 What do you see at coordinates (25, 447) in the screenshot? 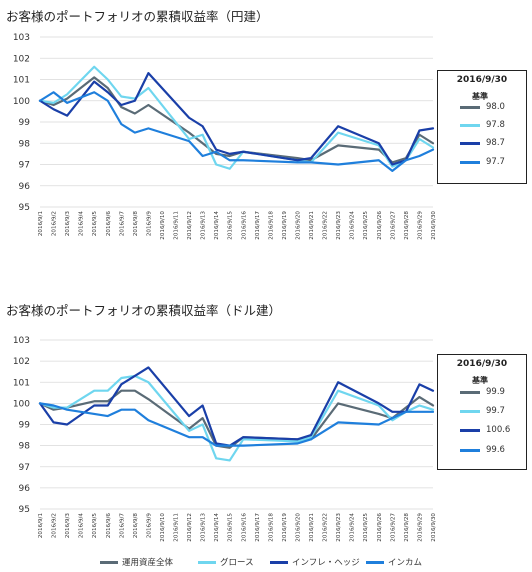
I see `y-tick-label: 98` at bounding box center [25, 447].